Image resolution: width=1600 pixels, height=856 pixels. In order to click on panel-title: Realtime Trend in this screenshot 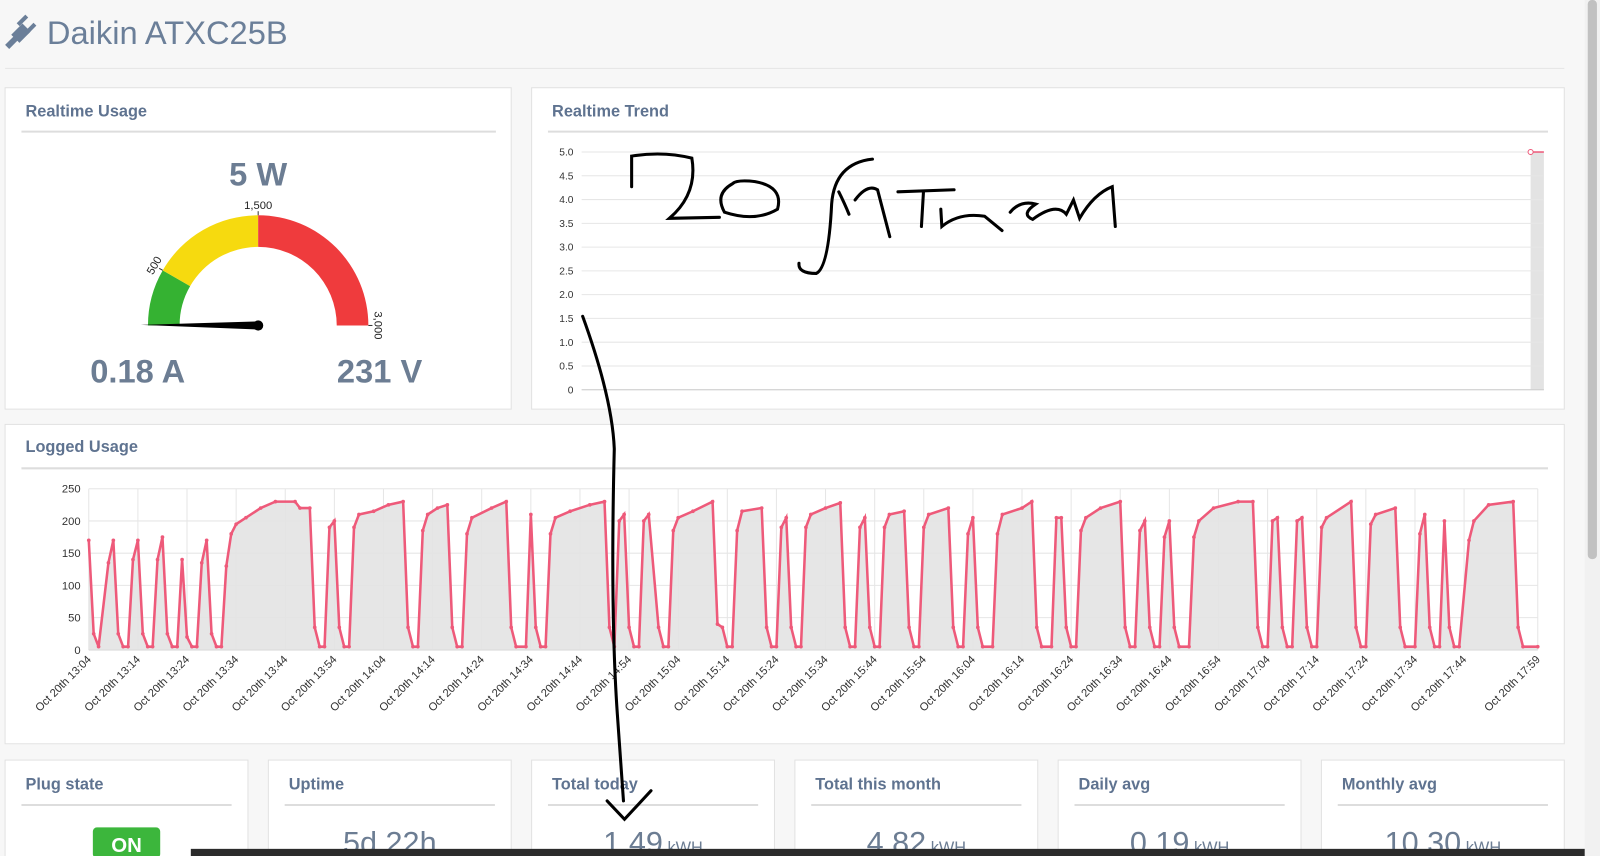, I will do `click(610, 111)`.